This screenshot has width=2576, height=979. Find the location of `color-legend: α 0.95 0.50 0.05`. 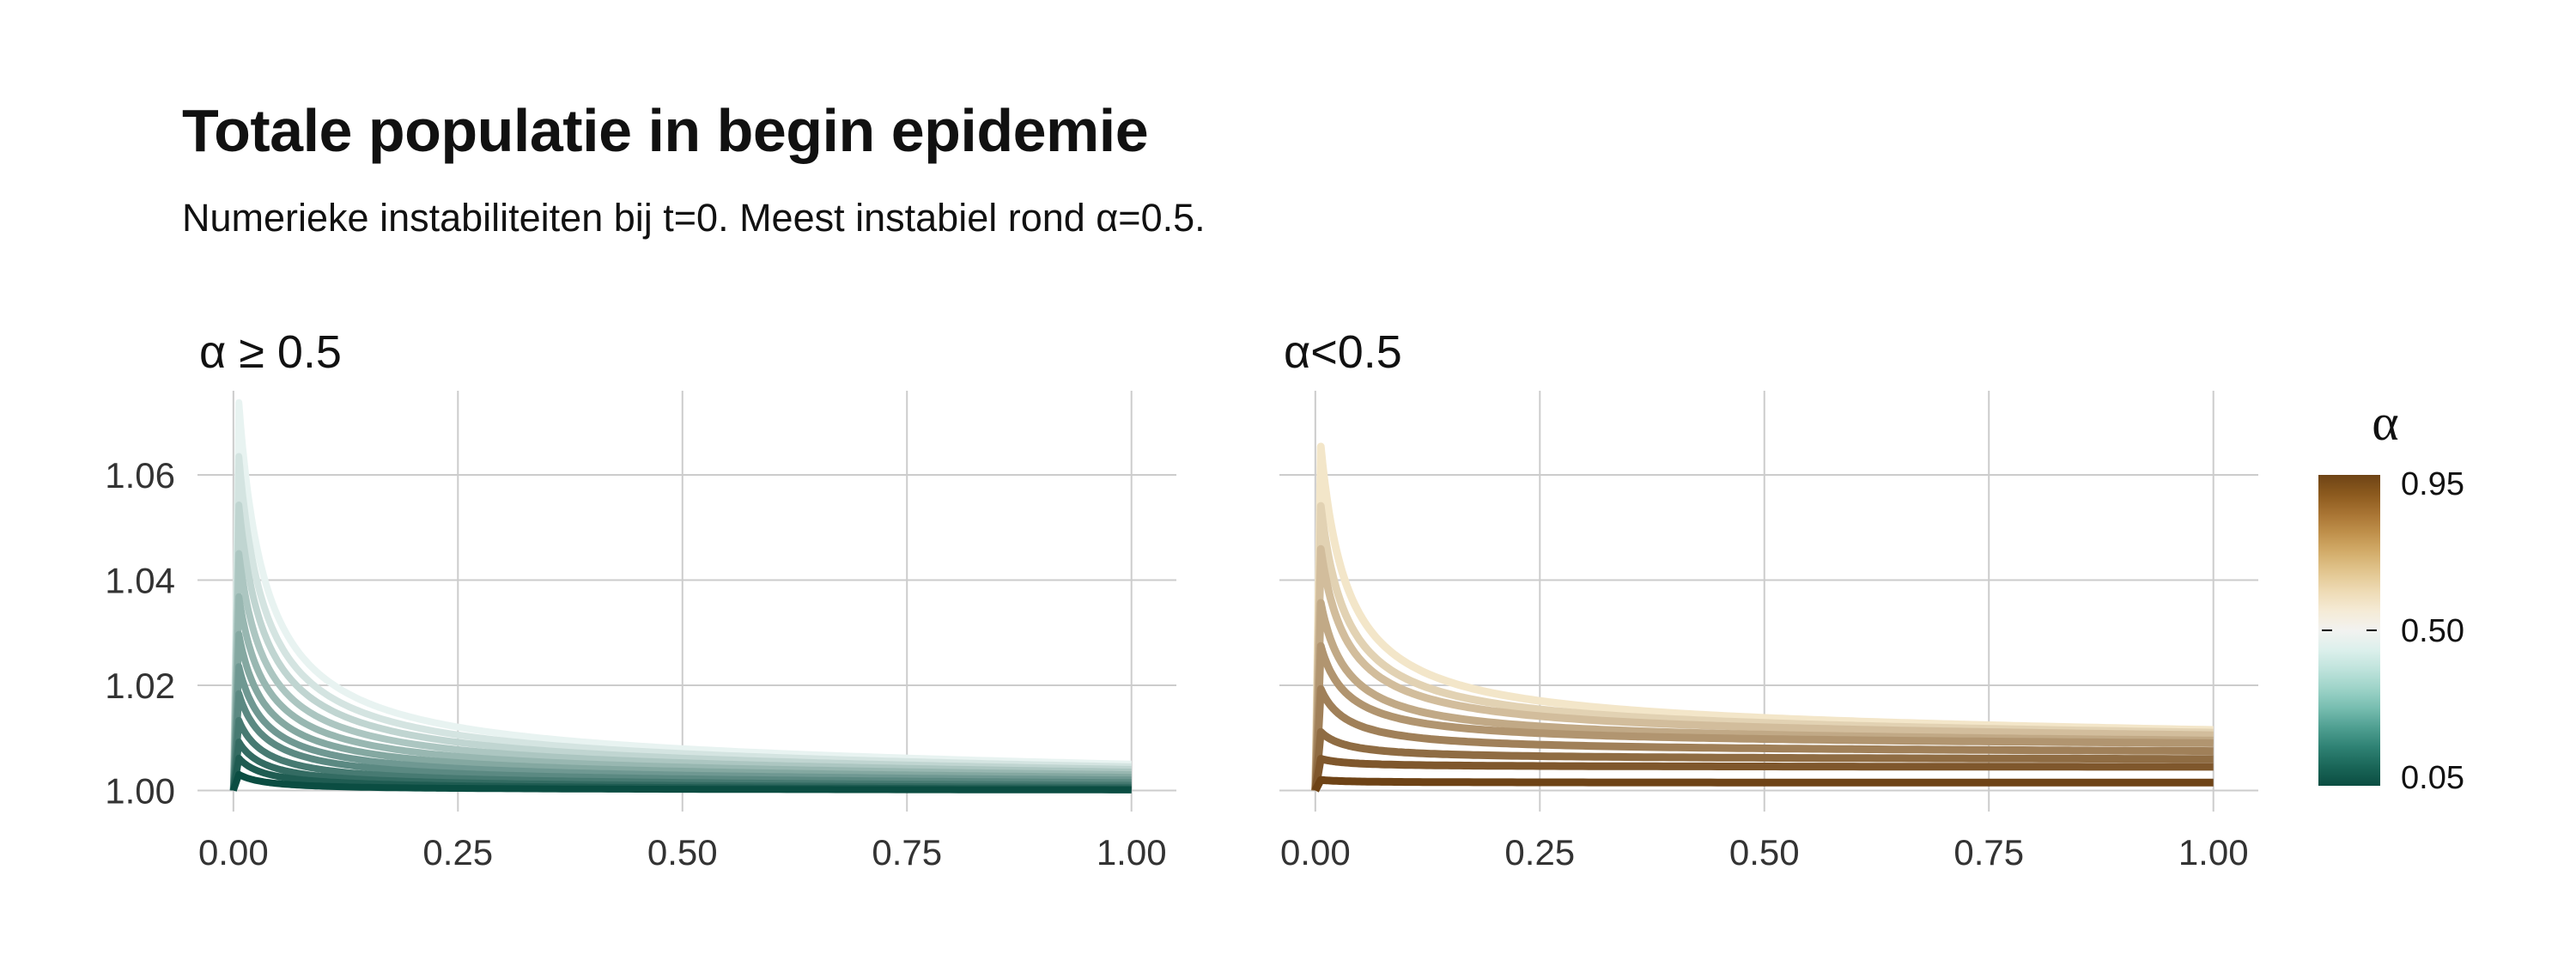

color-legend: α 0.95 0.50 0.05 is located at coordinates (2391, 595).